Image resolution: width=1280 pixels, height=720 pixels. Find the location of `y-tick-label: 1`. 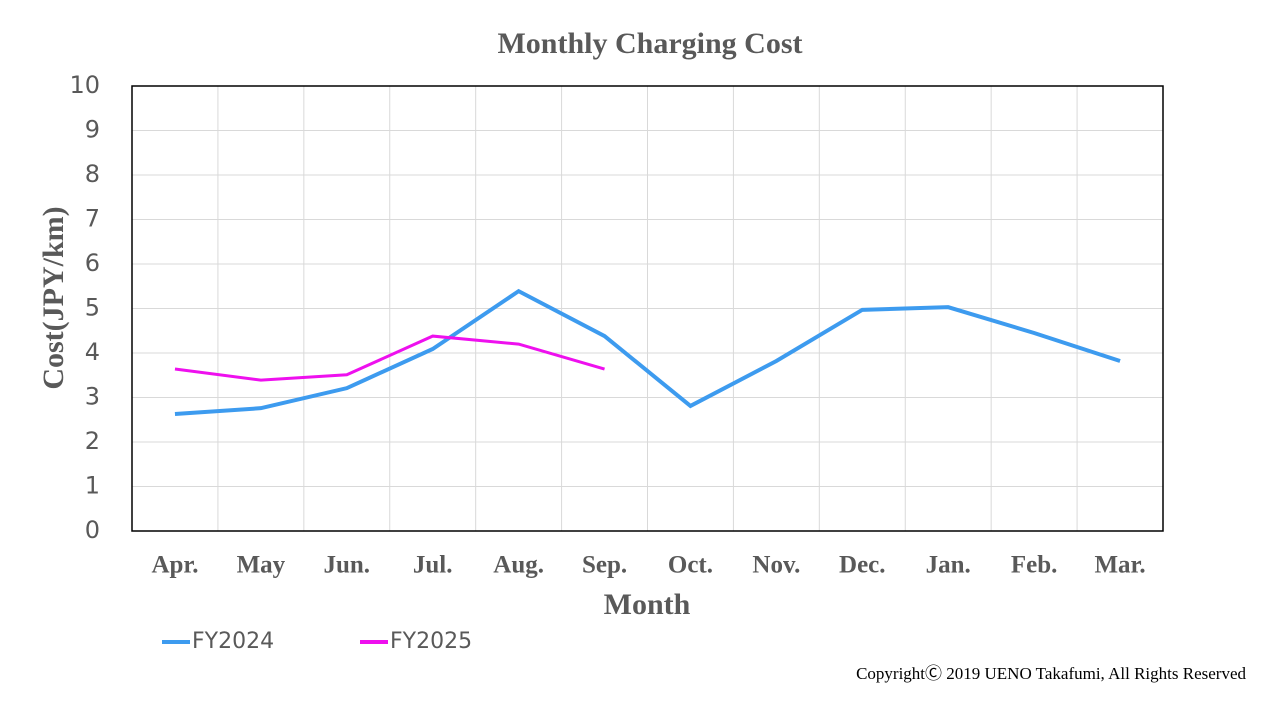

y-tick-label: 1 is located at coordinates (92, 486).